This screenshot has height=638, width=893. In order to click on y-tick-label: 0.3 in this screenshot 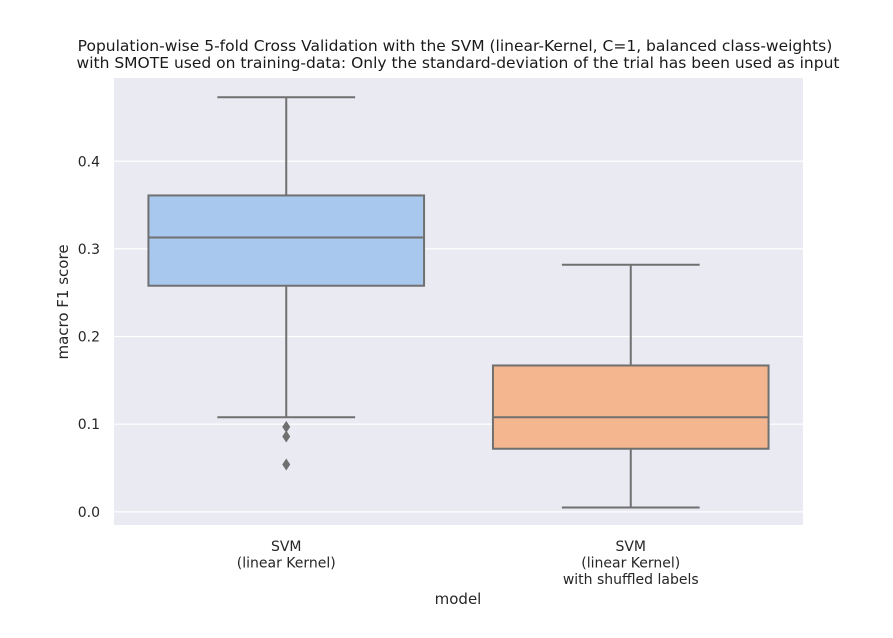, I will do `click(89, 250)`.